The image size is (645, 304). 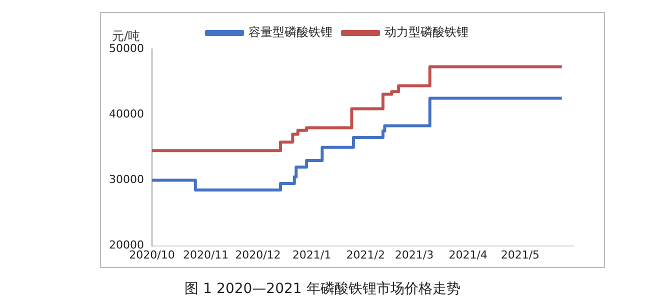 I want to click on x-tick-label: 2021/2, so click(x=365, y=255).